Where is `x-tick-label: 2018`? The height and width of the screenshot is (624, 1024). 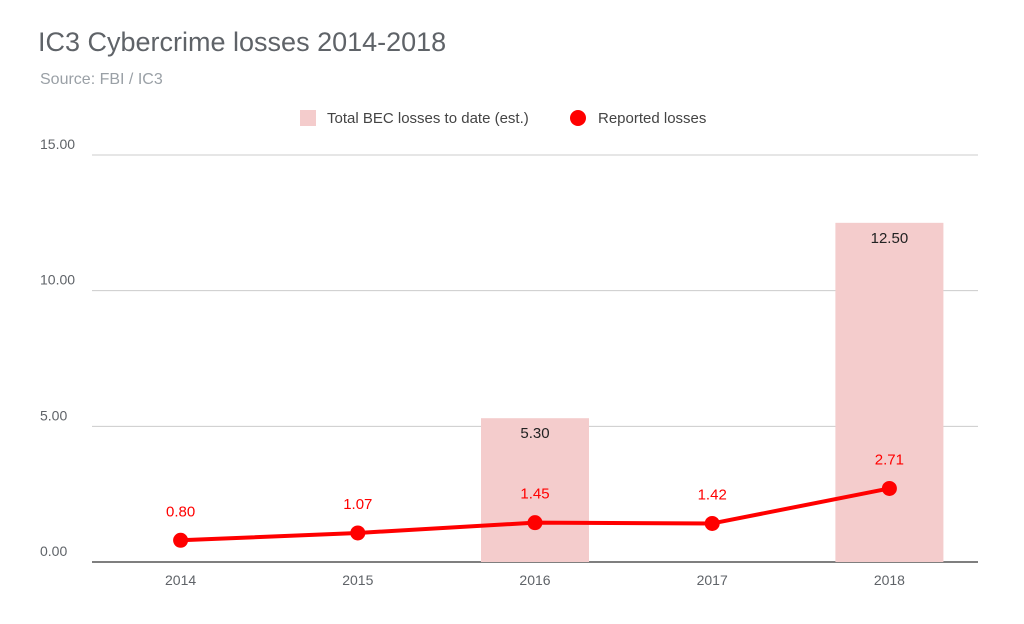
x-tick-label: 2018 is located at coordinates (889, 580).